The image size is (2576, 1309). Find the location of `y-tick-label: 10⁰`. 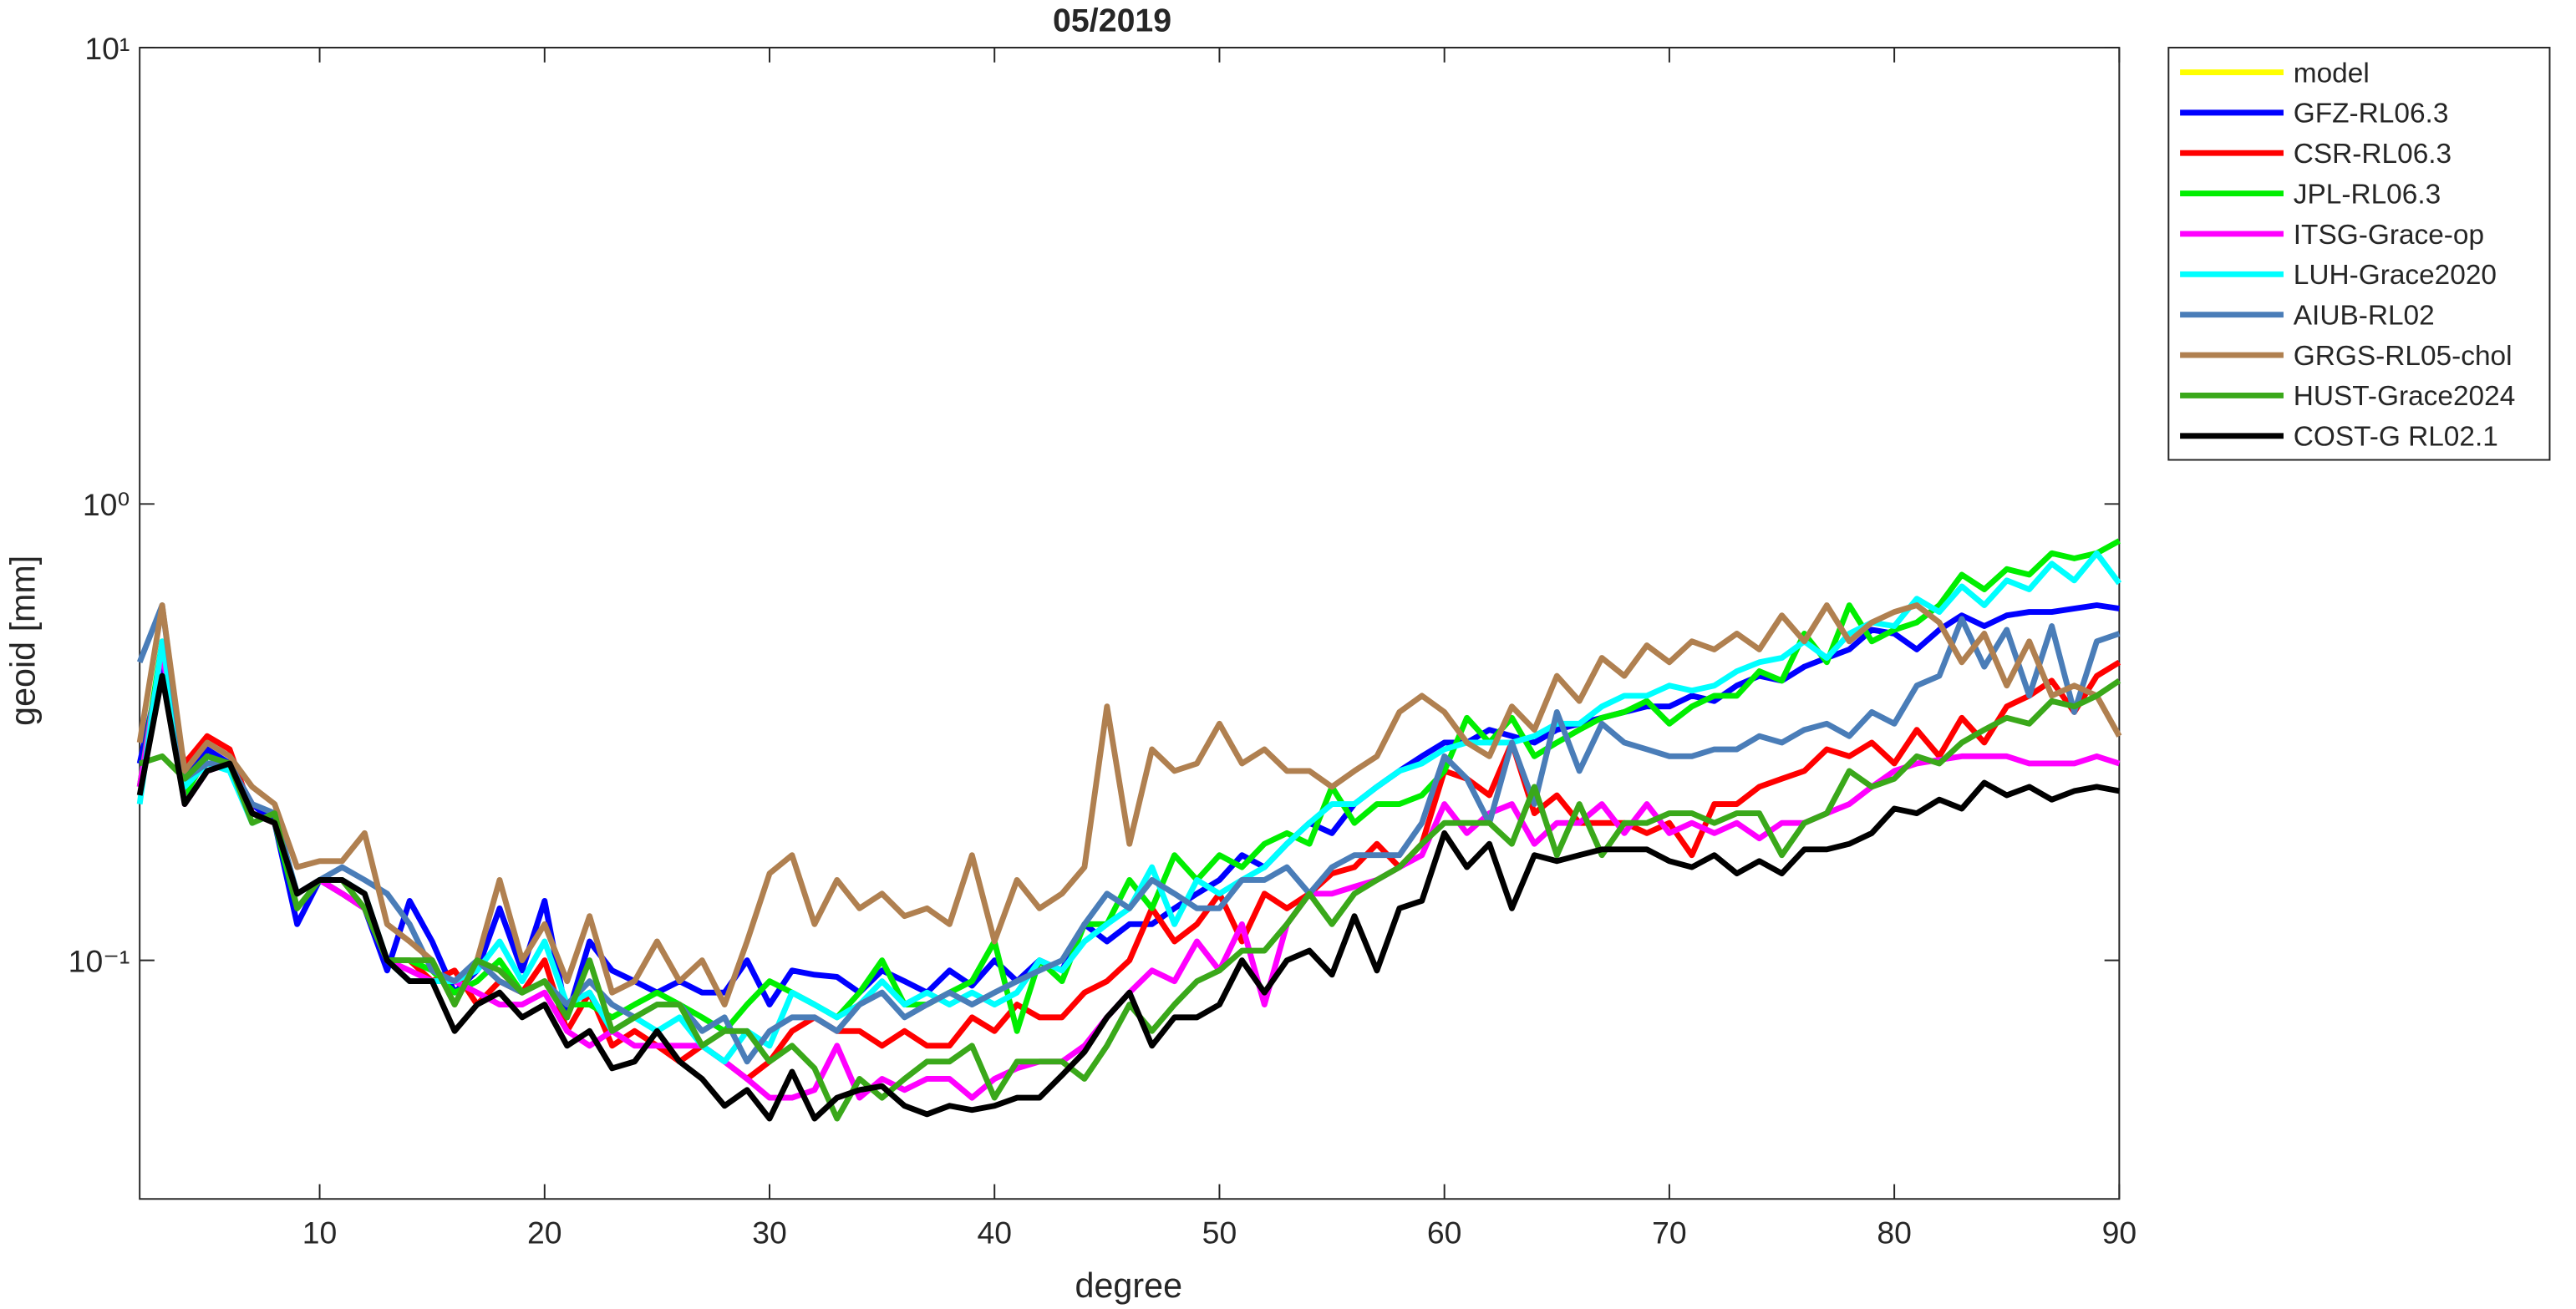

y-tick-label: 10⁰ is located at coordinates (106, 504).